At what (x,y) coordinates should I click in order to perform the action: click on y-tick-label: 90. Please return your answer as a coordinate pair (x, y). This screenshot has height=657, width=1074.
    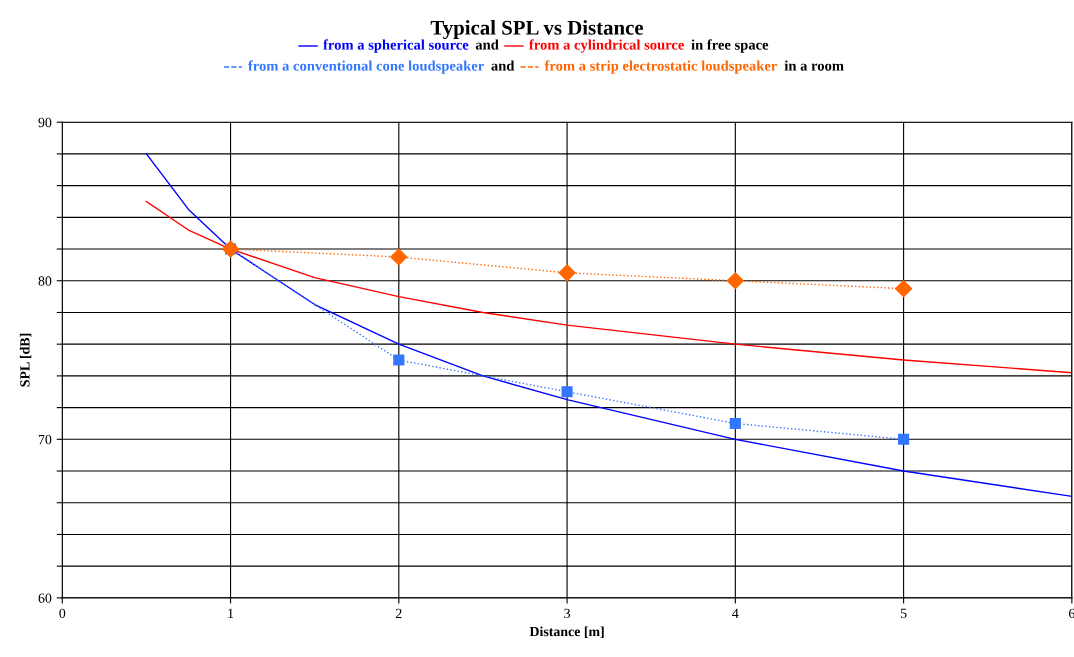
    Looking at the image, I should click on (45, 122).